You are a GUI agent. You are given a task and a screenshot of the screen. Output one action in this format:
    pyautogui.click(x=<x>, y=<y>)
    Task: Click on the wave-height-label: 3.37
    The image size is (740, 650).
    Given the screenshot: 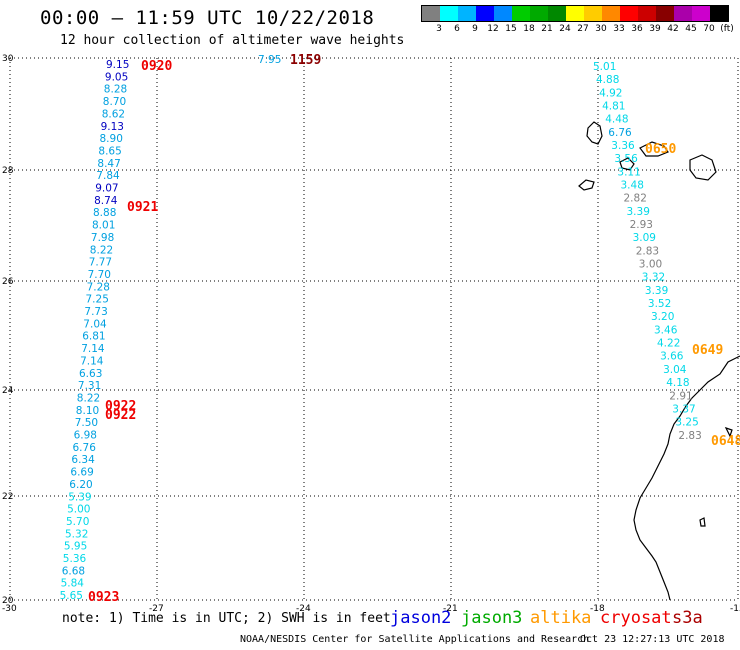 What is the action you would take?
    pyautogui.click(x=683, y=409)
    